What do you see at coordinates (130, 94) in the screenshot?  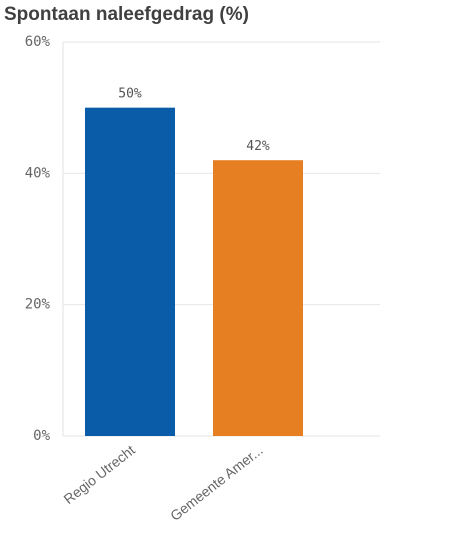 I see `value-label: 50%` at bounding box center [130, 94].